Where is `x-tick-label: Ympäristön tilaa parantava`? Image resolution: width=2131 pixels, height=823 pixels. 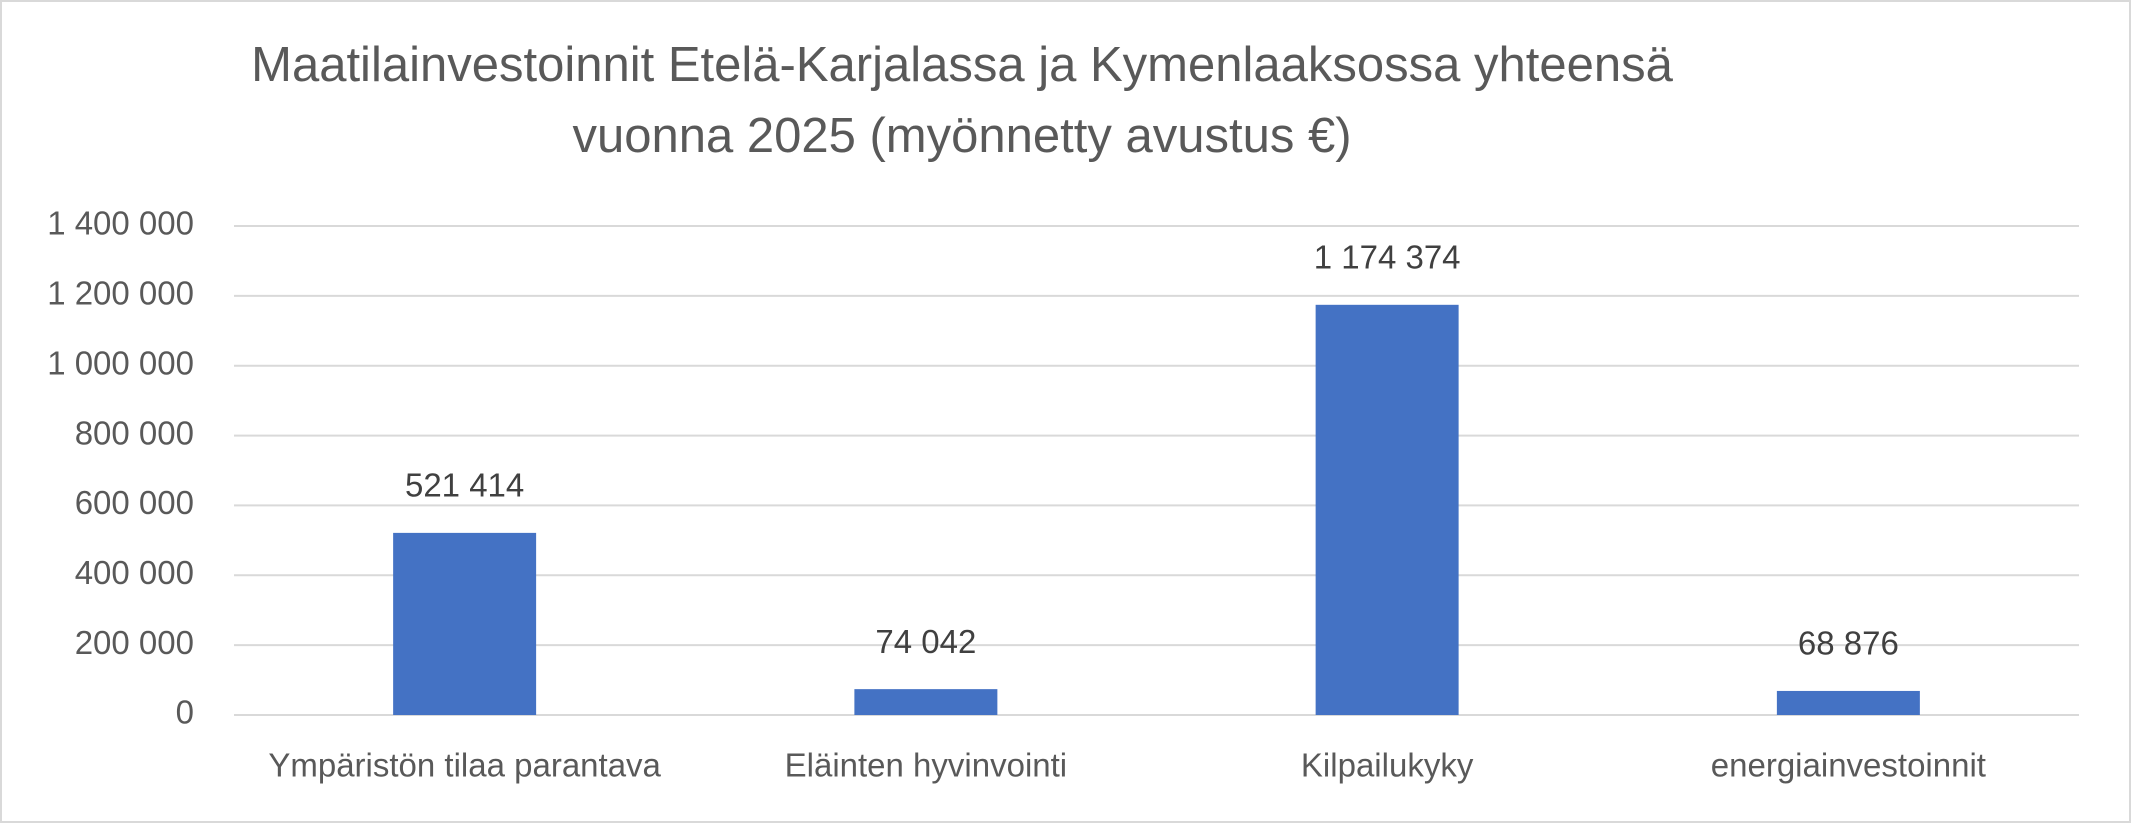 x-tick-label: Ympäristön tilaa parantava is located at coordinates (464, 765).